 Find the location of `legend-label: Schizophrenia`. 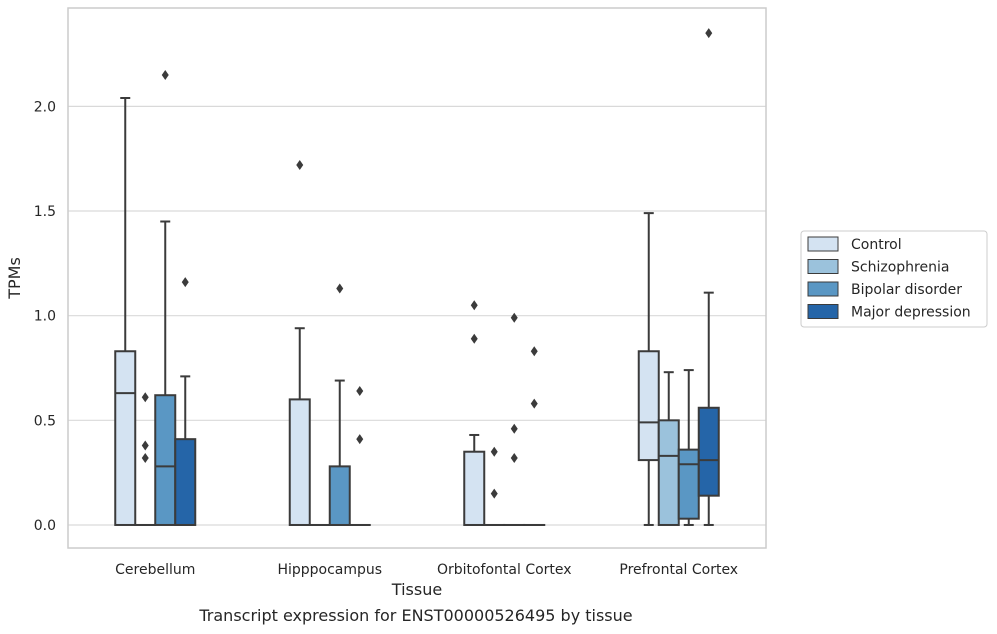

legend-label: Schizophrenia is located at coordinates (900, 268).